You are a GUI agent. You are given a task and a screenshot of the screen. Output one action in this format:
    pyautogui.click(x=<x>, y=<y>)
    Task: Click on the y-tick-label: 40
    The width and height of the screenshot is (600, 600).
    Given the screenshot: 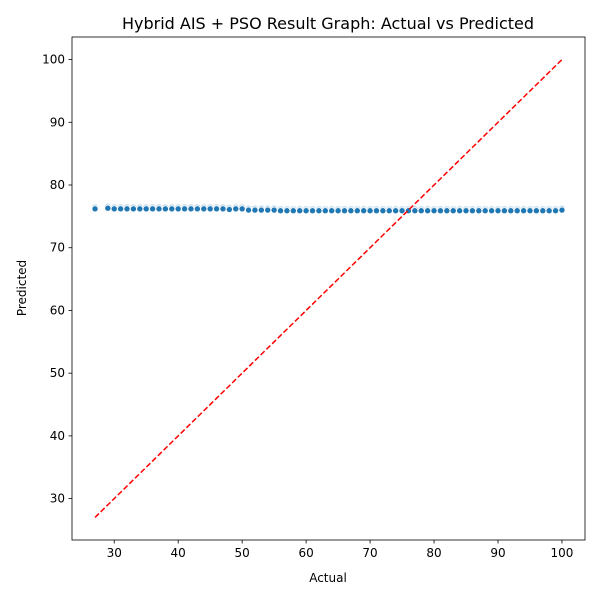 What is the action you would take?
    pyautogui.click(x=57, y=436)
    